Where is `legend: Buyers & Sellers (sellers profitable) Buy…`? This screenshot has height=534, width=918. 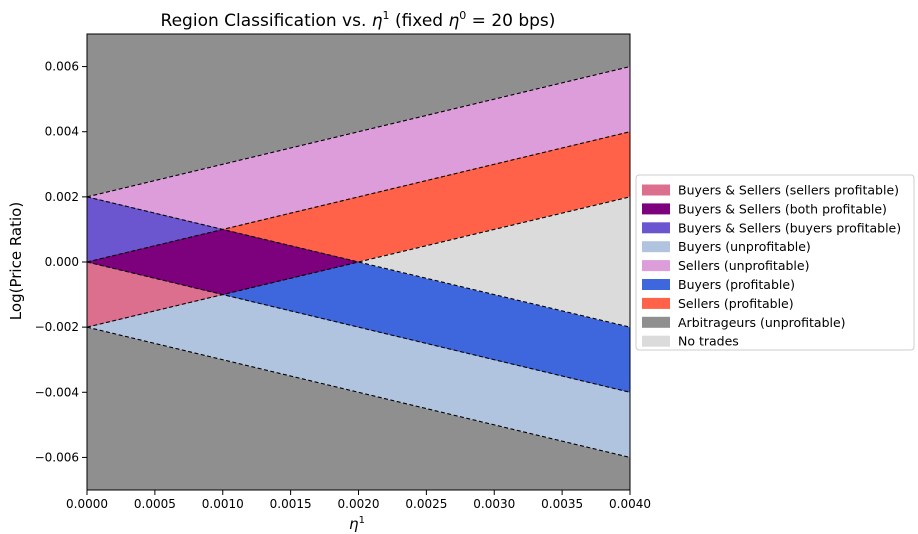 legend: Buyers & Sellers (sellers profitable) Buy… is located at coordinates (775, 262).